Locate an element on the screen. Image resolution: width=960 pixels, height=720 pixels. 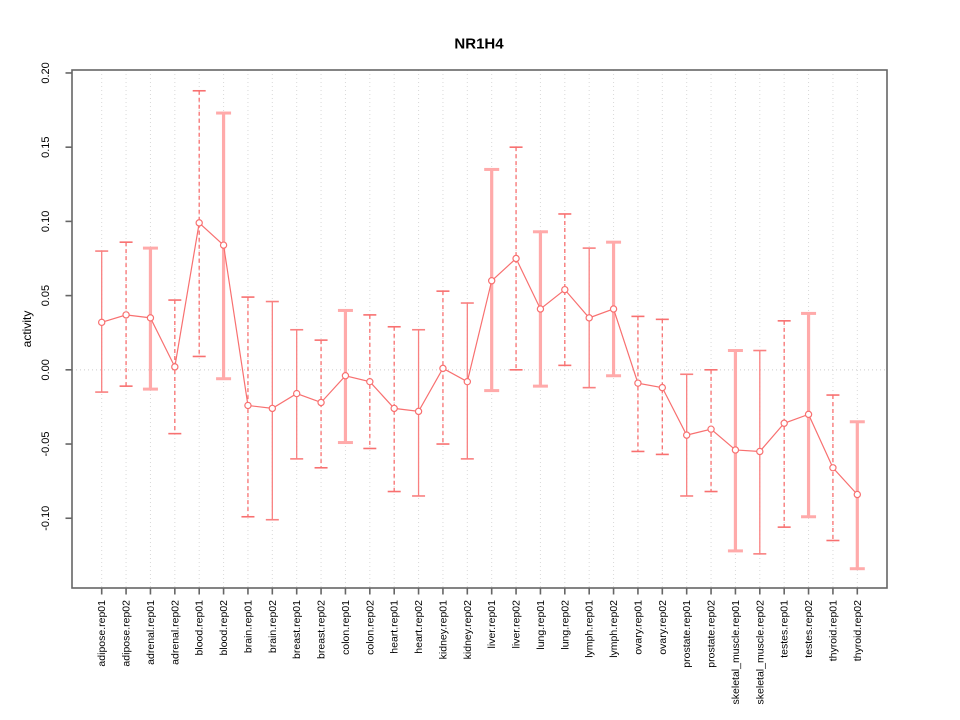
y-tick-label: -0.05 is located at coordinates (46, 443).